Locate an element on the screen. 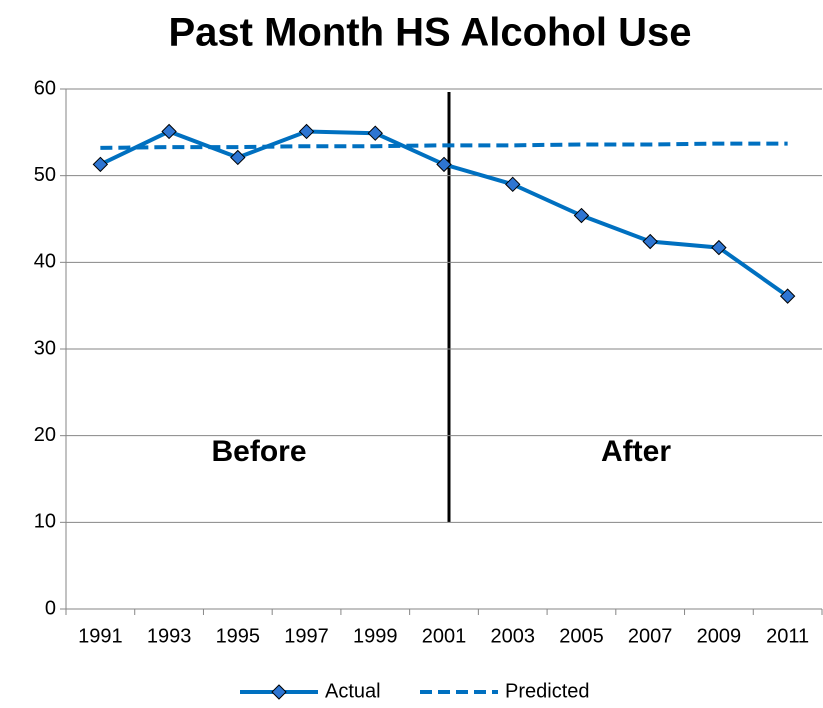  y-tick-label: 0 is located at coordinates (50, 608).